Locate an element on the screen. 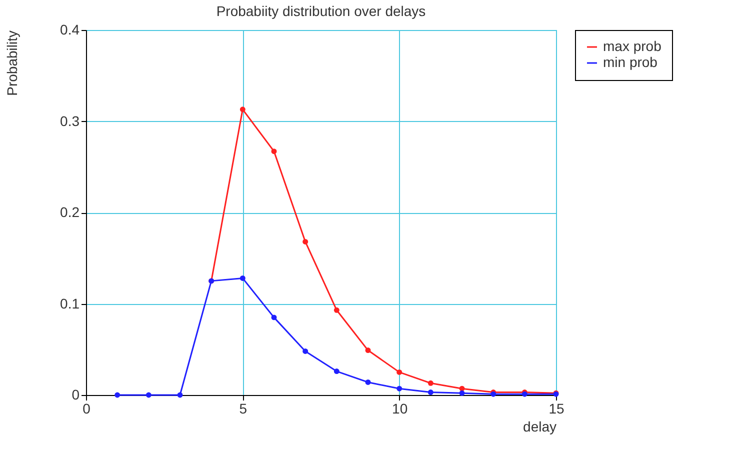 This screenshot has height=475, width=735. y-tick-label: 0.3 is located at coordinates (70, 120).